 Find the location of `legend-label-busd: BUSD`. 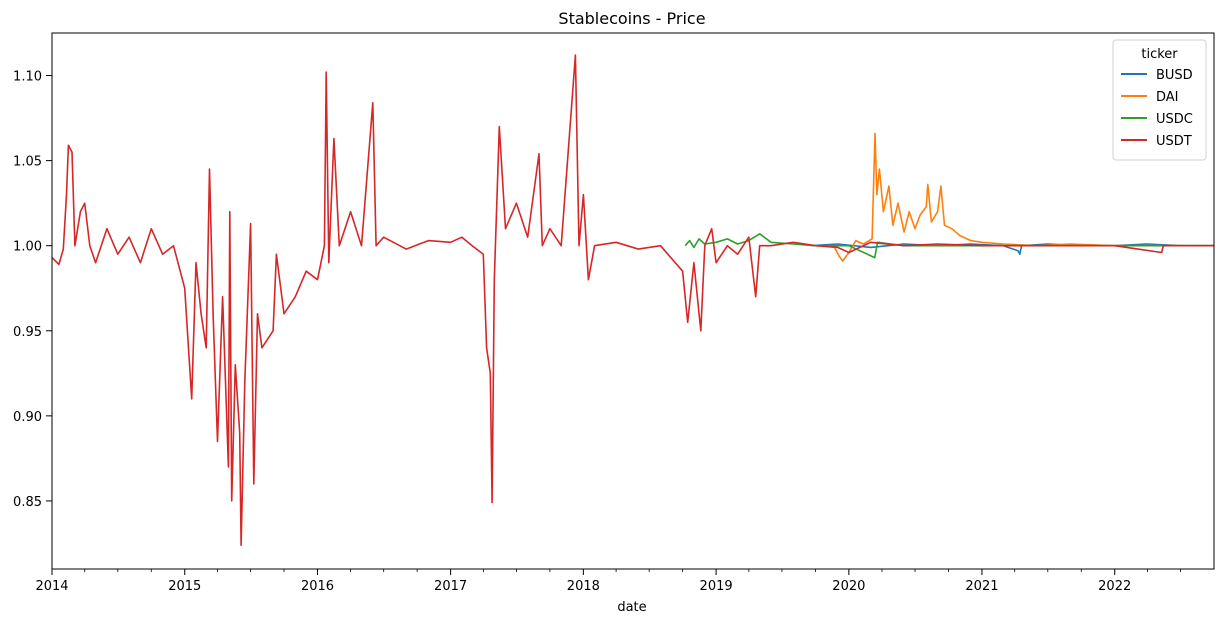

legend-label-busd: BUSD is located at coordinates (1174, 75).